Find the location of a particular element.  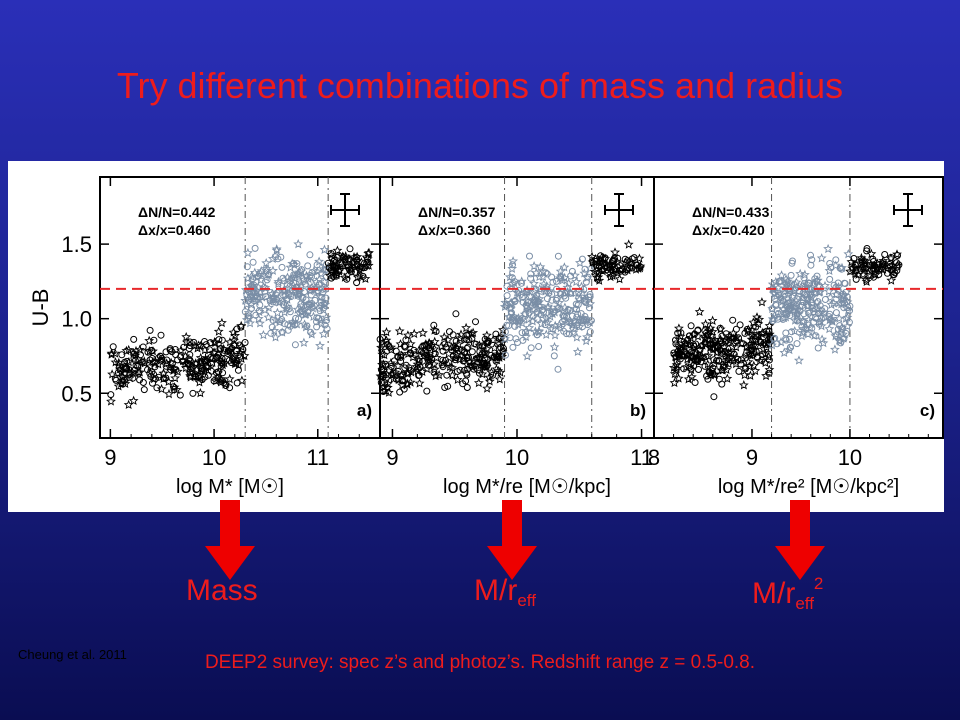

label-mr2-sup: 2 is located at coordinates (818, 583).